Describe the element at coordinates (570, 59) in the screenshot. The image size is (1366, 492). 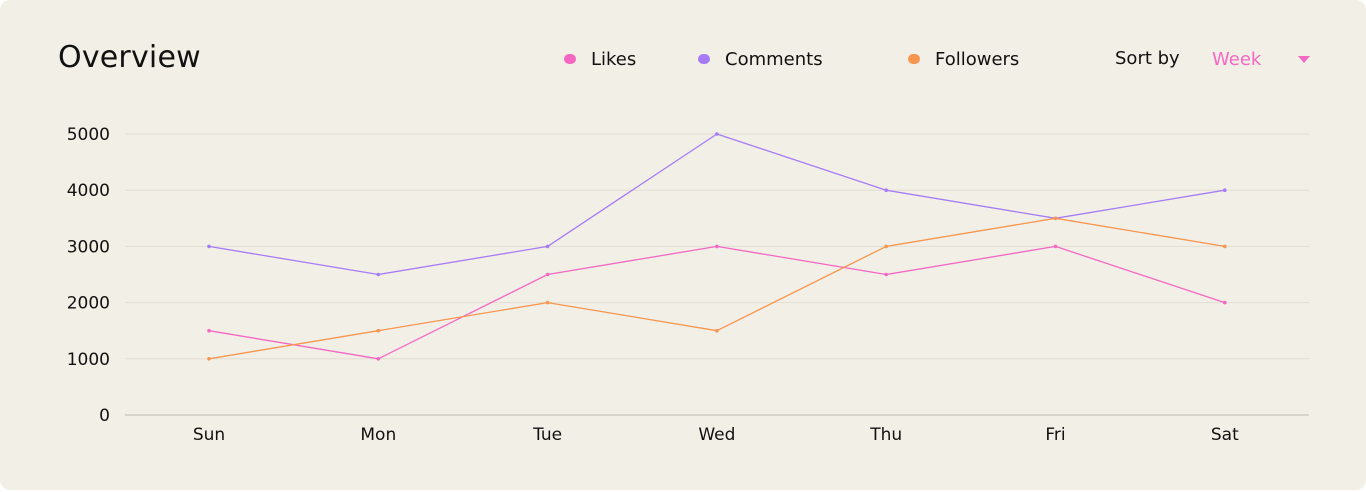
I see `likes-dot-icon` at that location.